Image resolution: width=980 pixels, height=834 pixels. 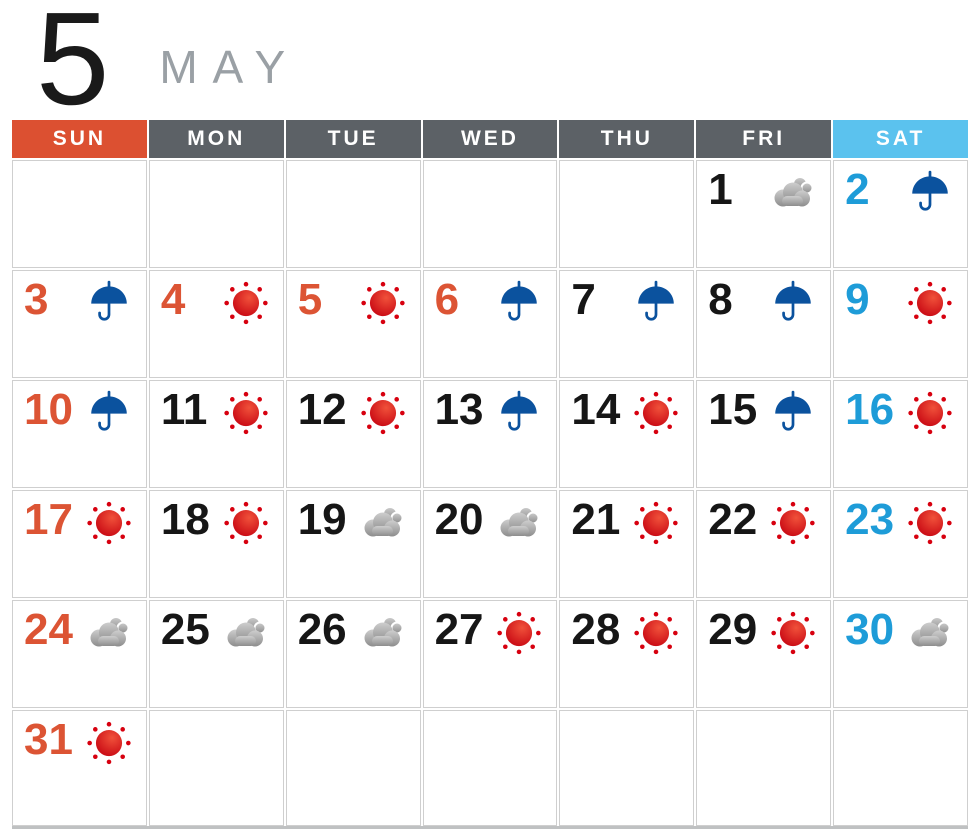 What do you see at coordinates (353, 324) in the screenshot?
I see `day-cell-5: 5` at bounding box center [353, 324].